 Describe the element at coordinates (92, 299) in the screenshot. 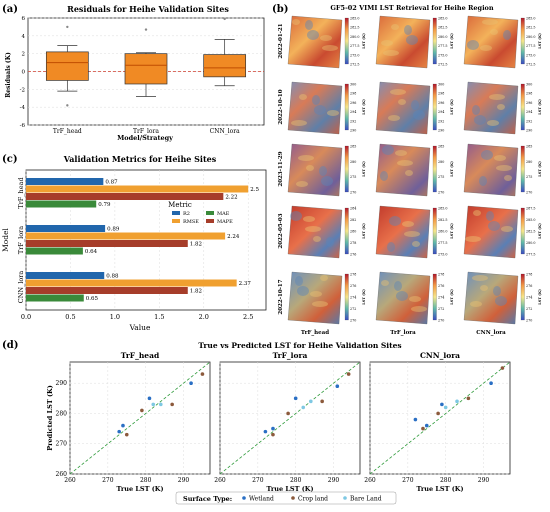

I see `panel-c-bar-value: 0.65` at that location.